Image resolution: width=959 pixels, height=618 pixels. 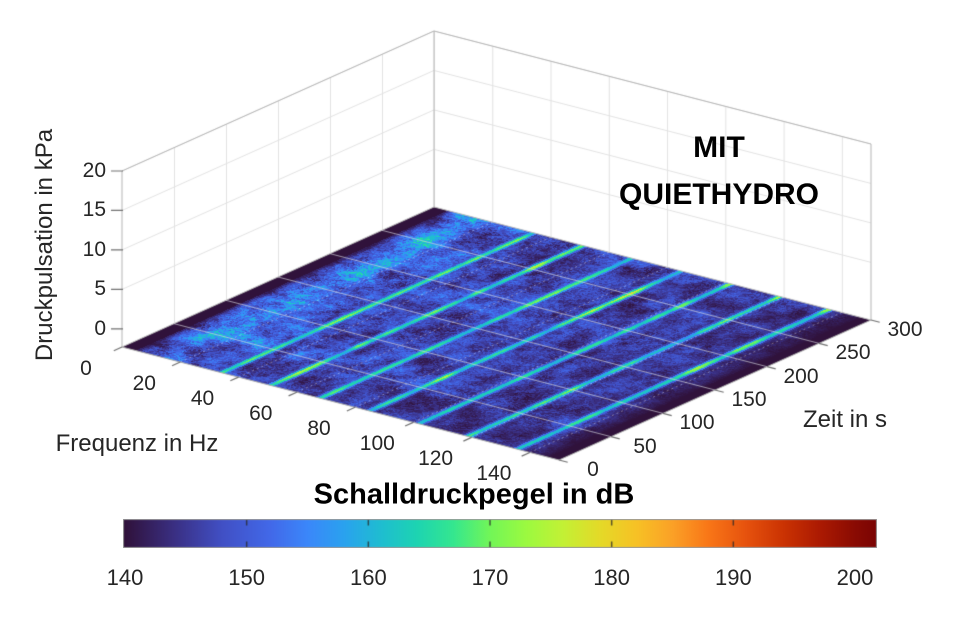 I want to click on y-tick-label: 0, so click(x=593, y=469).